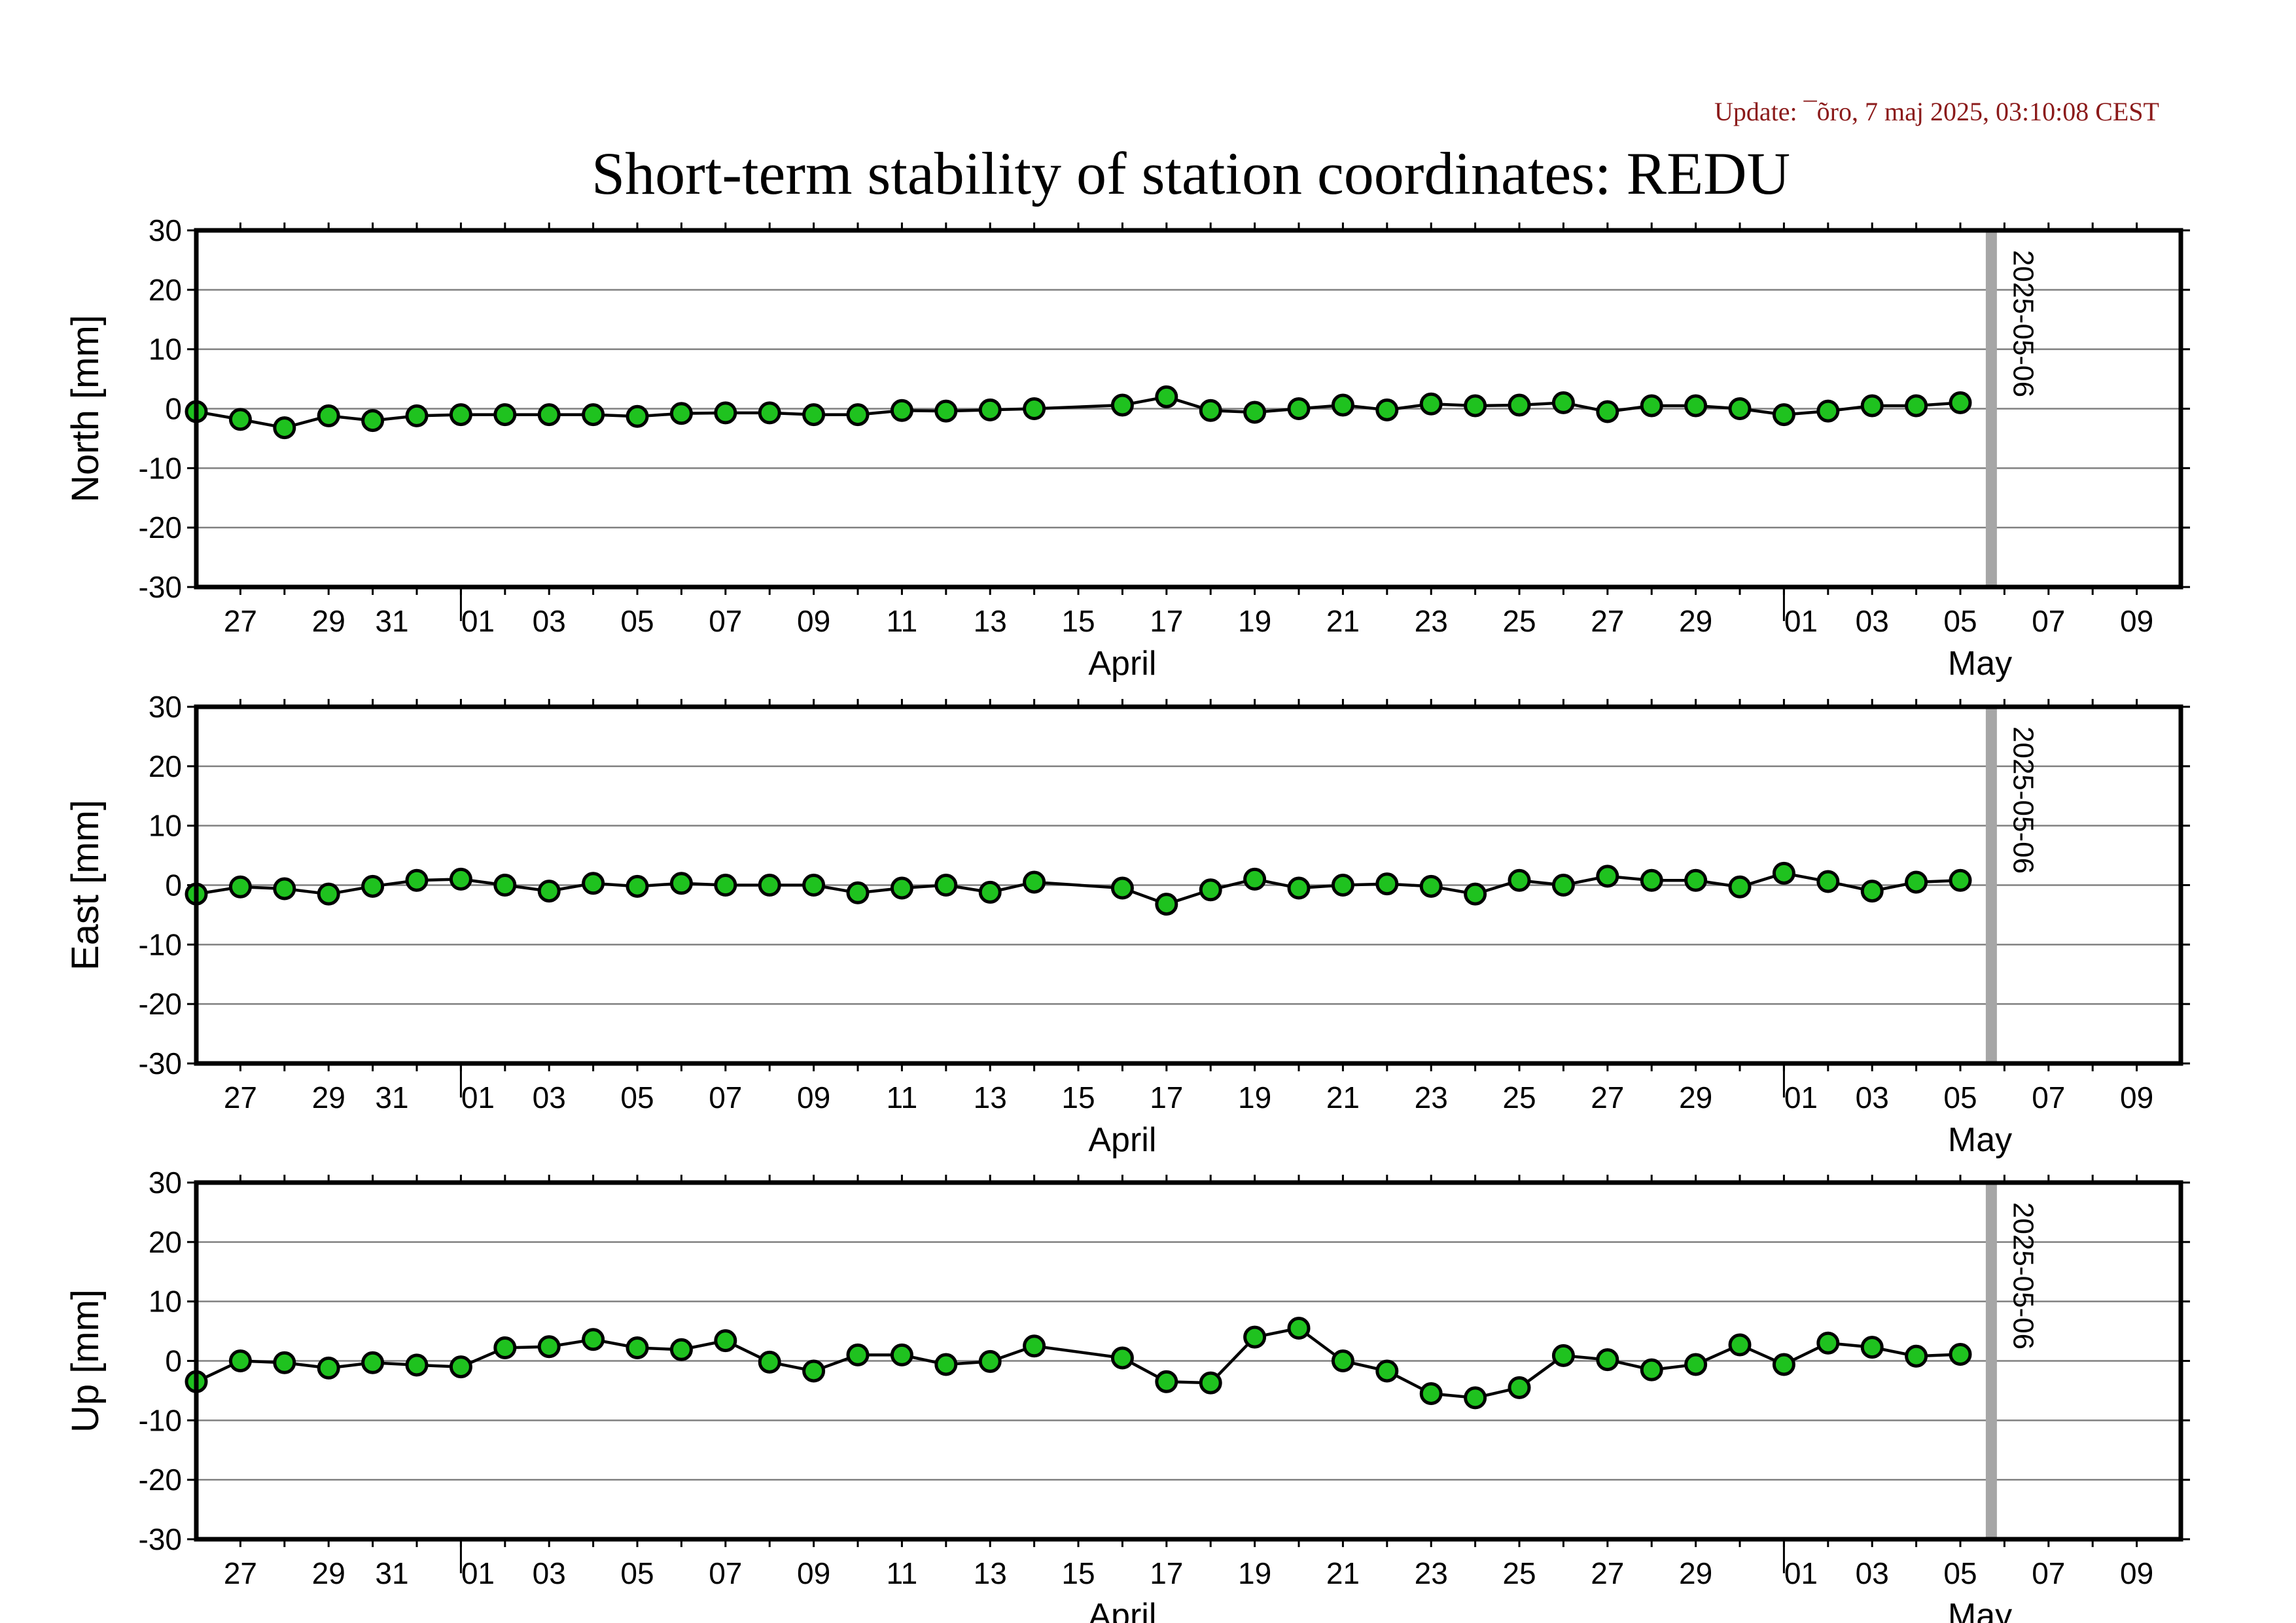 The image size is (2296, 1623). I want to click on month-label: April, so click(1122, 1610).